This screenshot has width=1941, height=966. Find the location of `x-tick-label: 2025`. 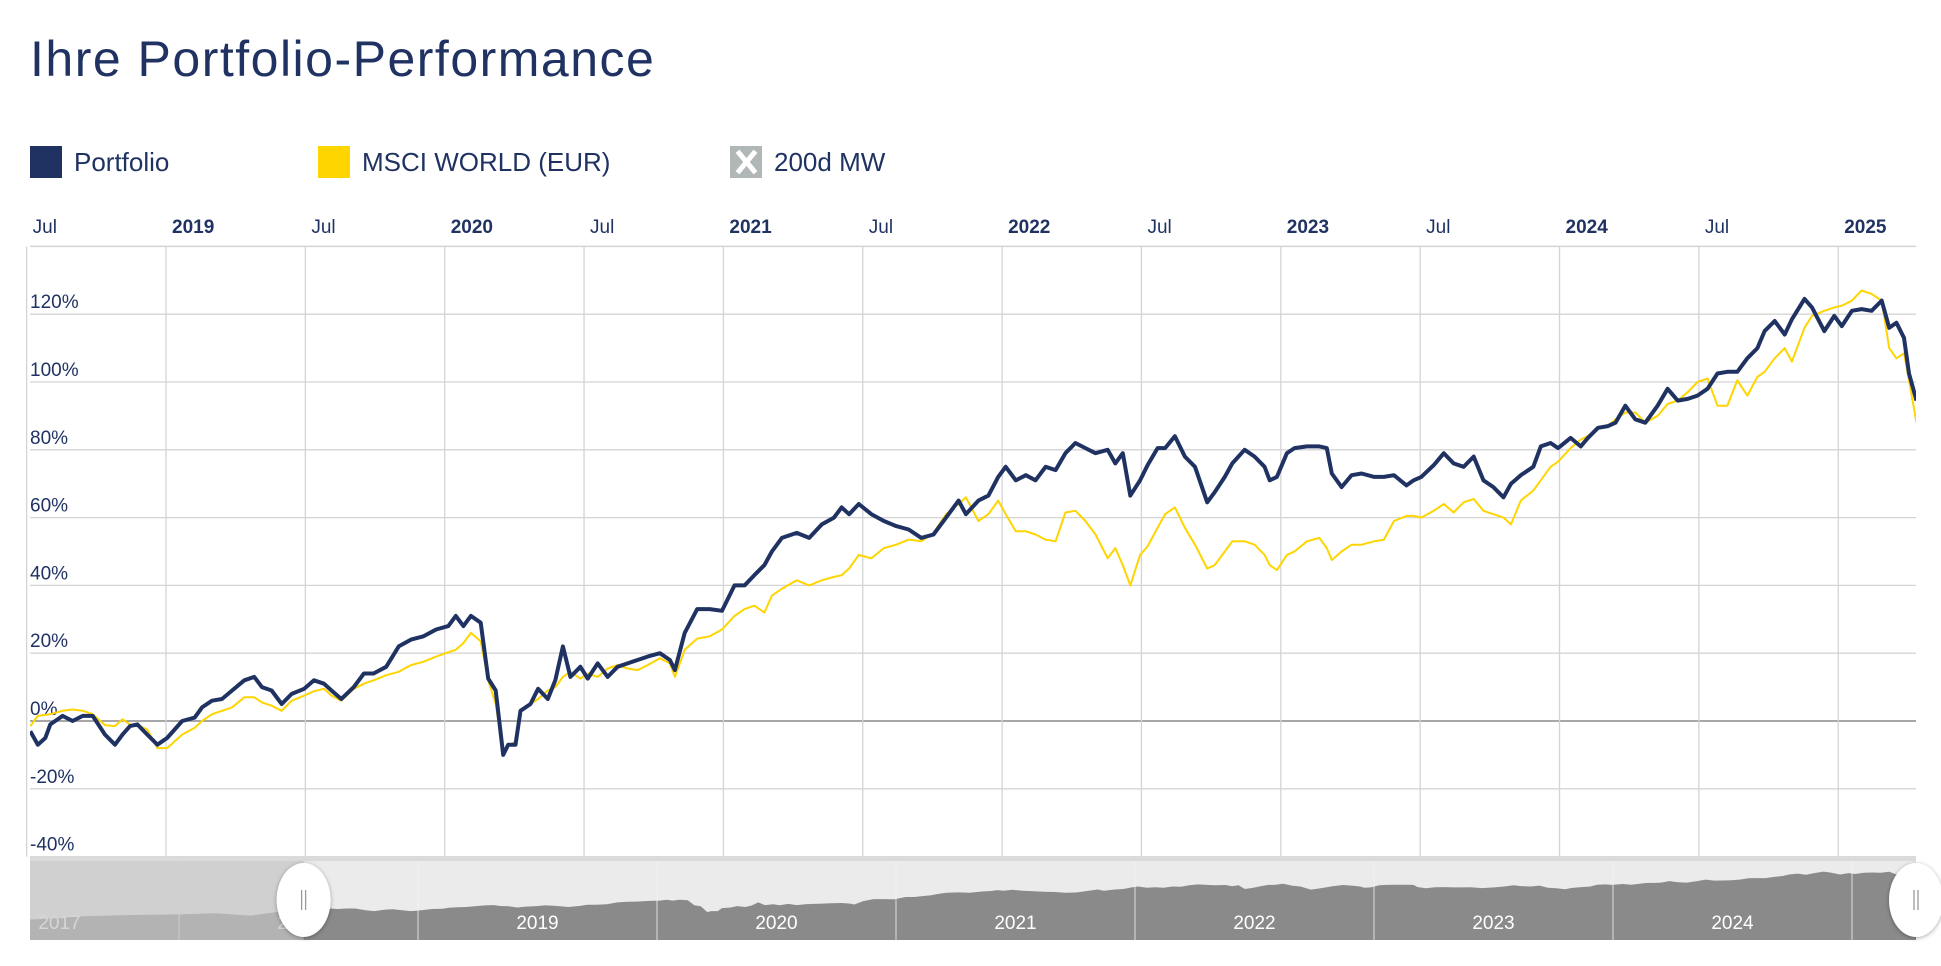

x-tick-label: 2025 is located at coordinates (1865, 227).